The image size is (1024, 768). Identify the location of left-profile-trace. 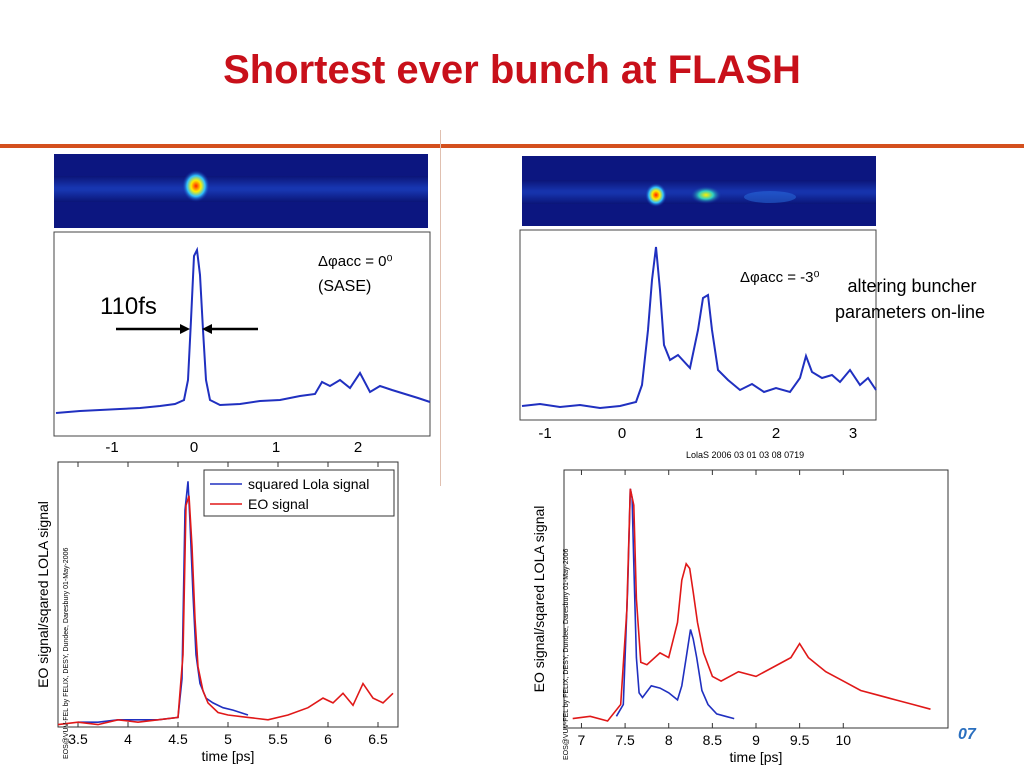
(243, 330).